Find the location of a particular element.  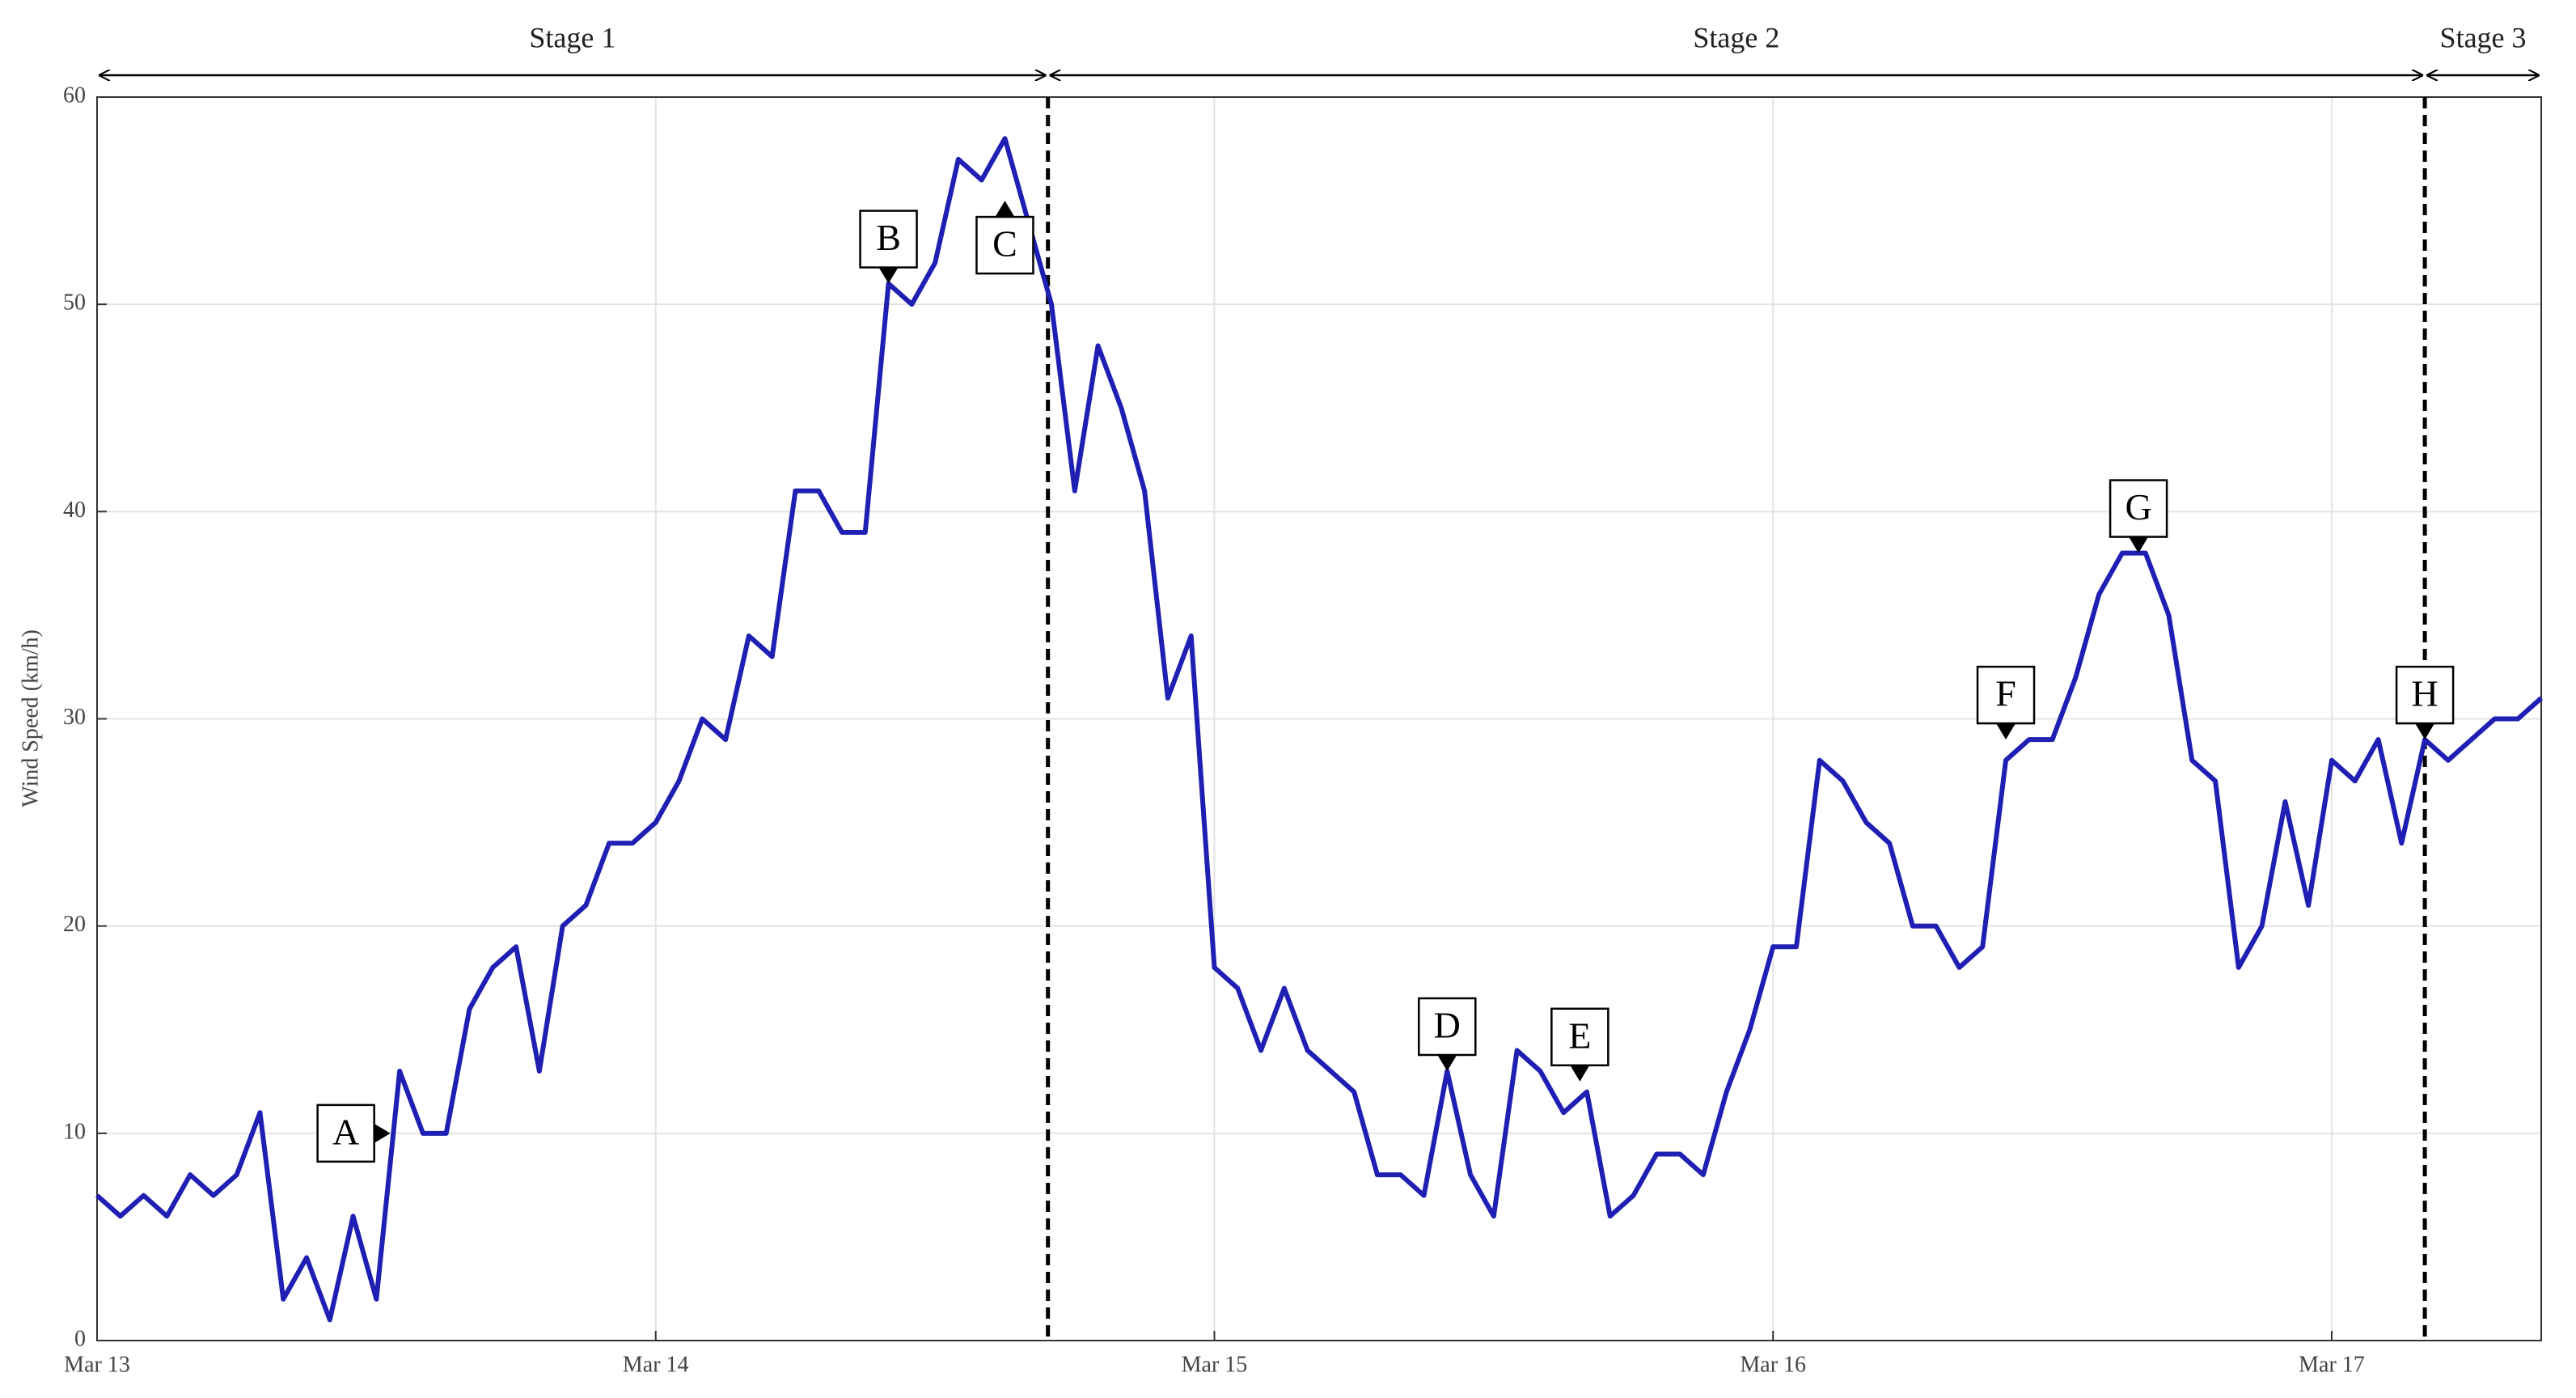

annotation-label: D is located at coordinates (1448, 1026).